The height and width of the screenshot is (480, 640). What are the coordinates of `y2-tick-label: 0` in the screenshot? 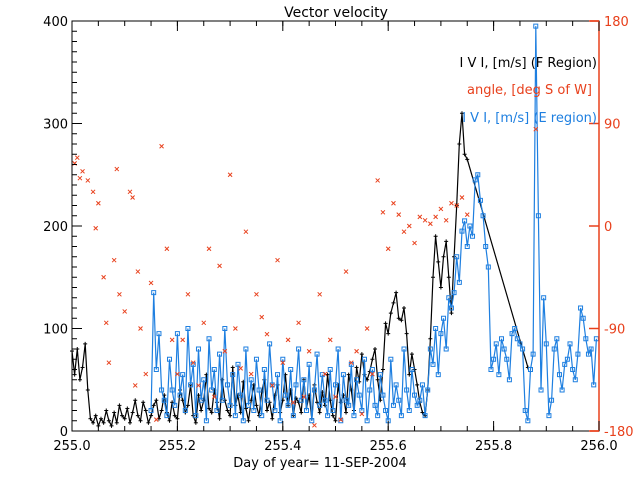 It's located at (608, 227).